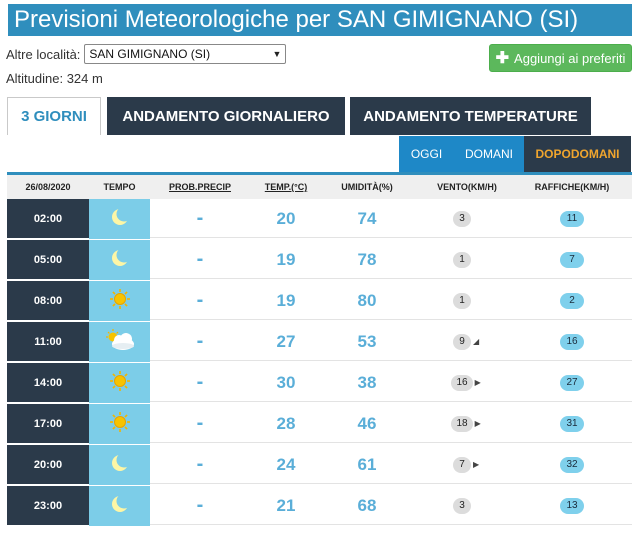 The height and width of the screenshot is (539, 640). I want to click on row-temperature: 30, so click(286, 382).